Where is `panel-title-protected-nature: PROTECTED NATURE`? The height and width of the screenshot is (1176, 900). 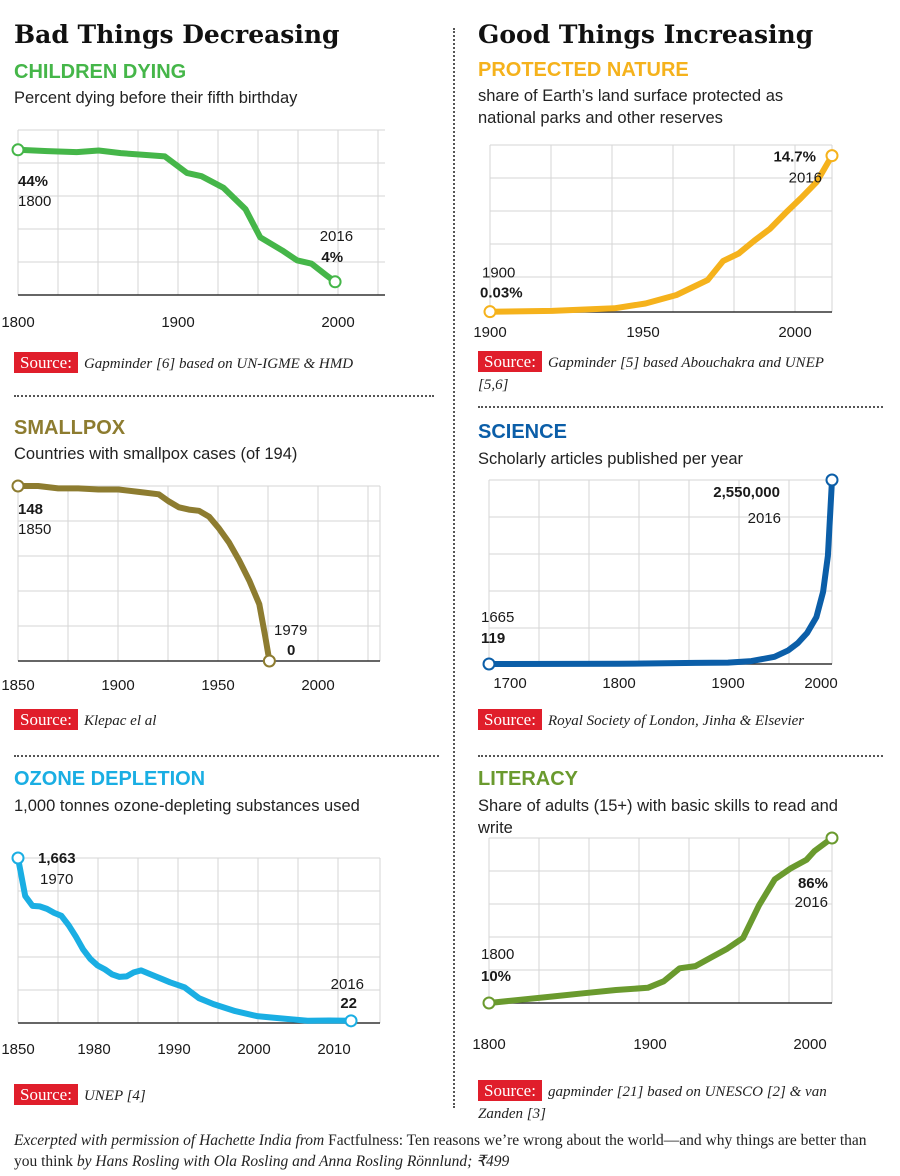
panel-title-protected-nature: PROTECTED NATURE is located at coordinates (583, 70).